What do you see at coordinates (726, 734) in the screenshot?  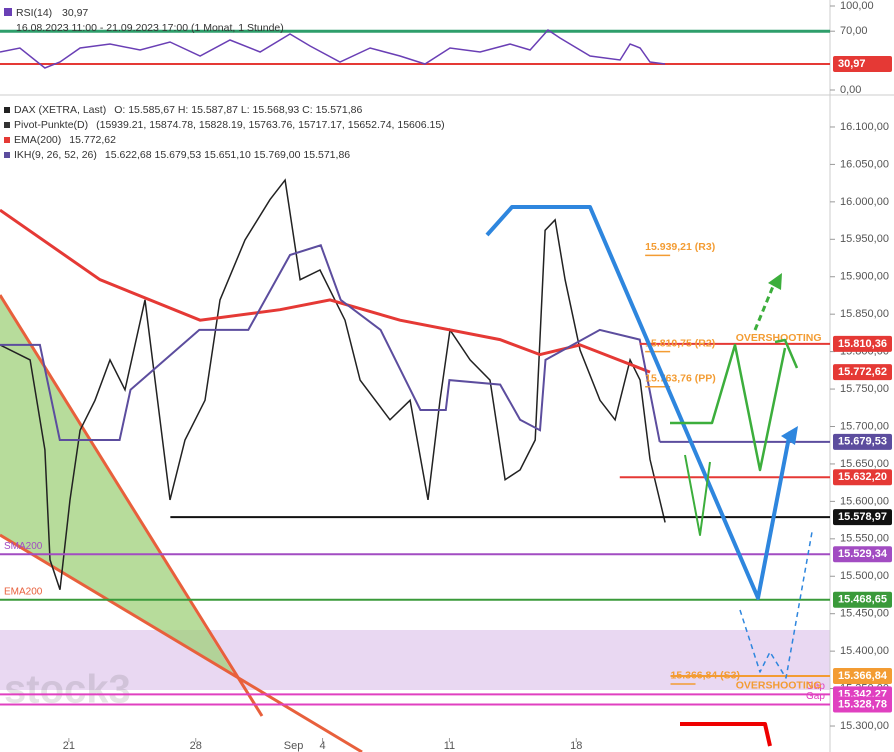 I see `red-arrow` at bounding box center [726, 734].